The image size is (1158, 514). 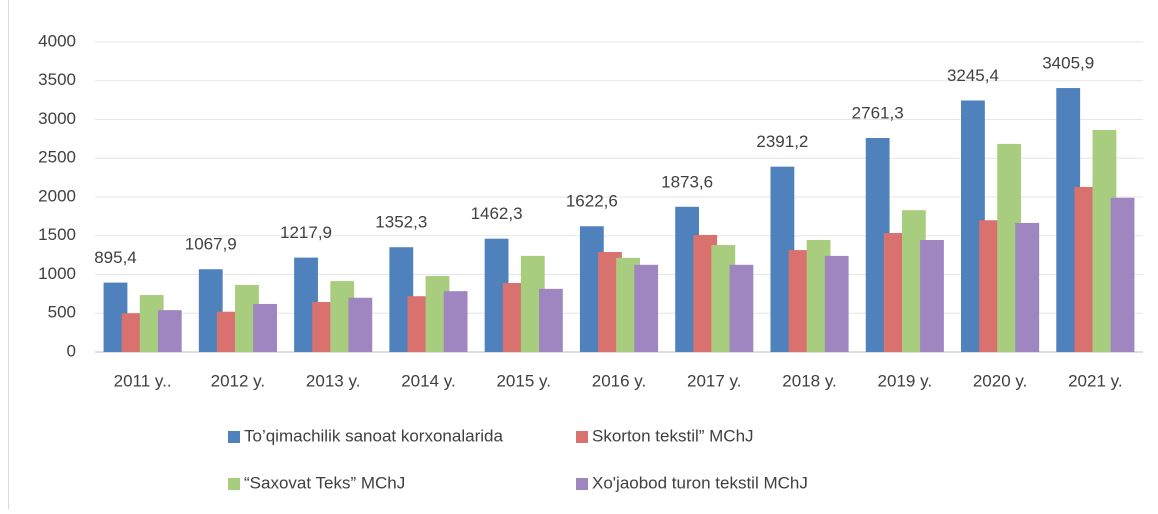 I want to click on x-tick-label: 2020 y., so click(x=1000, y=380).